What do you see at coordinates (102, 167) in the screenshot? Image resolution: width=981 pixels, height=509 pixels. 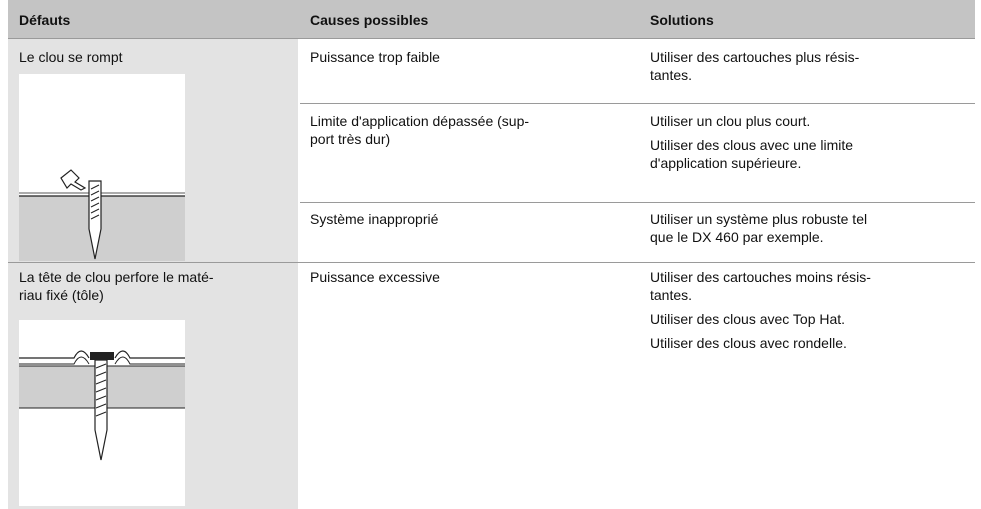 I see `illustration-broken-nail` at bounding box center [102, 167].